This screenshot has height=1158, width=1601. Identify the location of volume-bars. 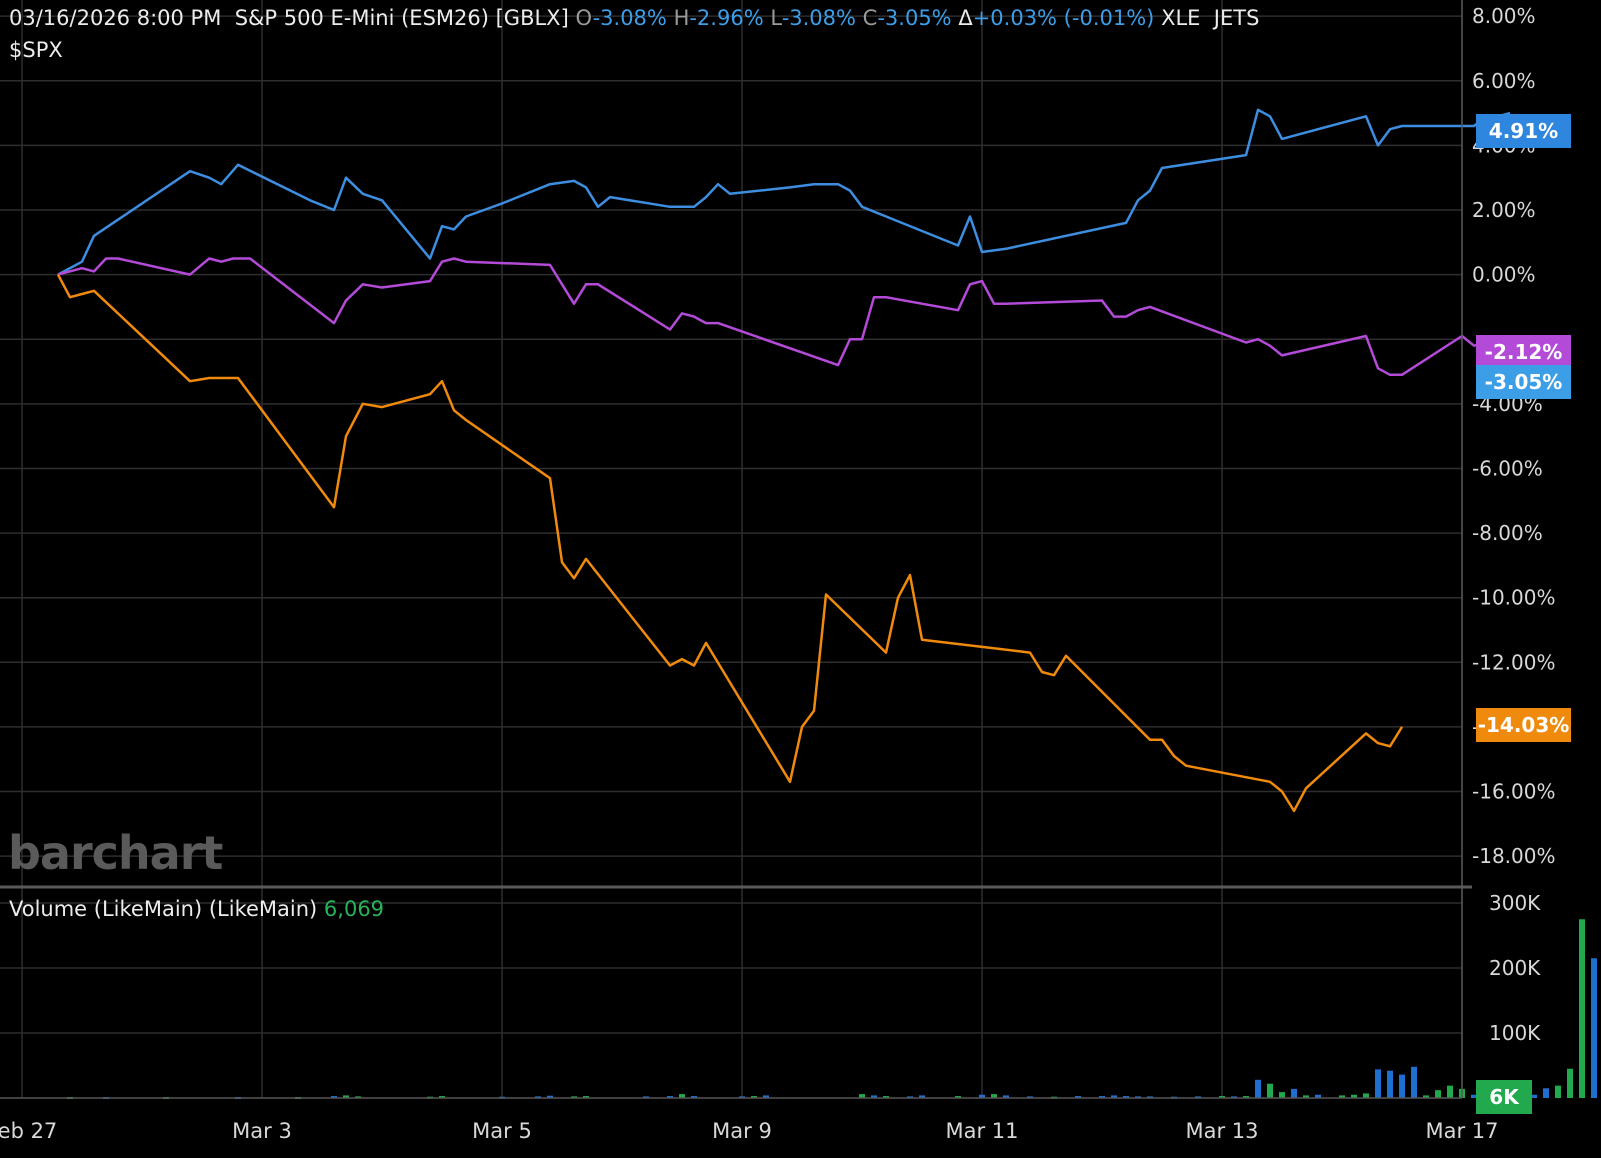
(832, 1009).